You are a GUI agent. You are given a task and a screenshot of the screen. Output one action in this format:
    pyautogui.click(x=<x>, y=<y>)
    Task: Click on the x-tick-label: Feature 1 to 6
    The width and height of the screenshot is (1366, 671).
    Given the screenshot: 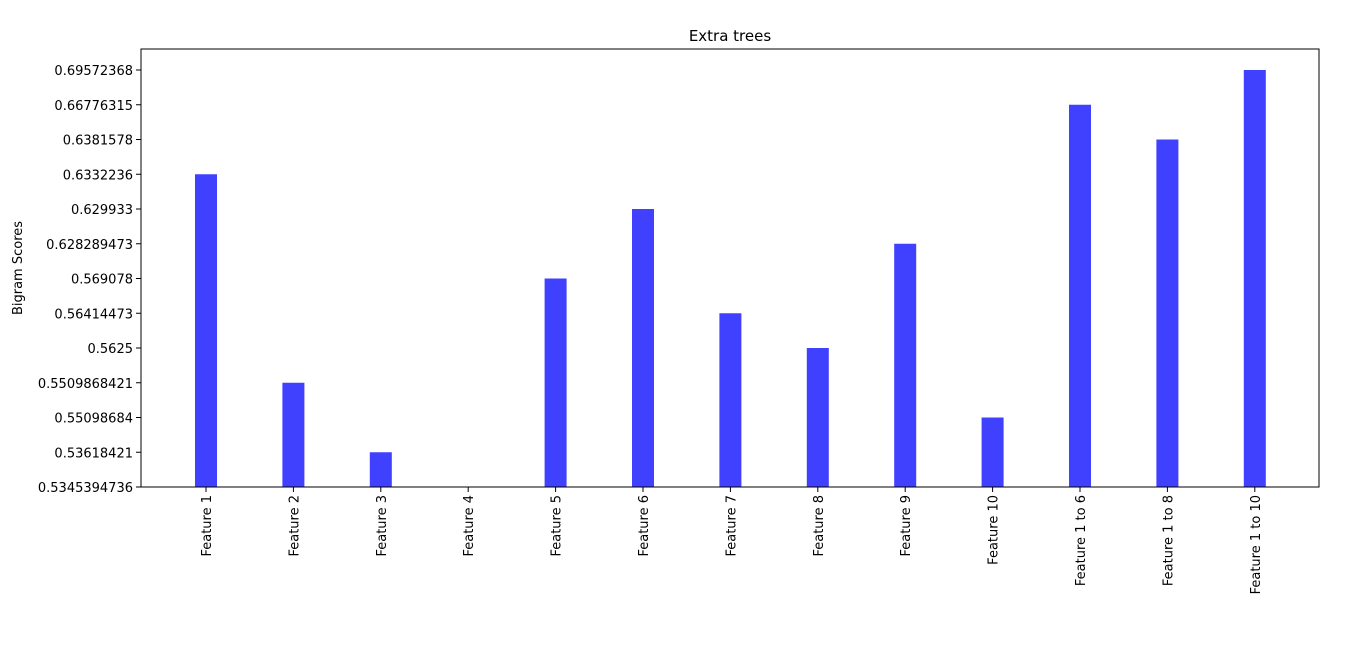 What is the action you would take?
    pyautogui.click(x=1081, y=540)
    